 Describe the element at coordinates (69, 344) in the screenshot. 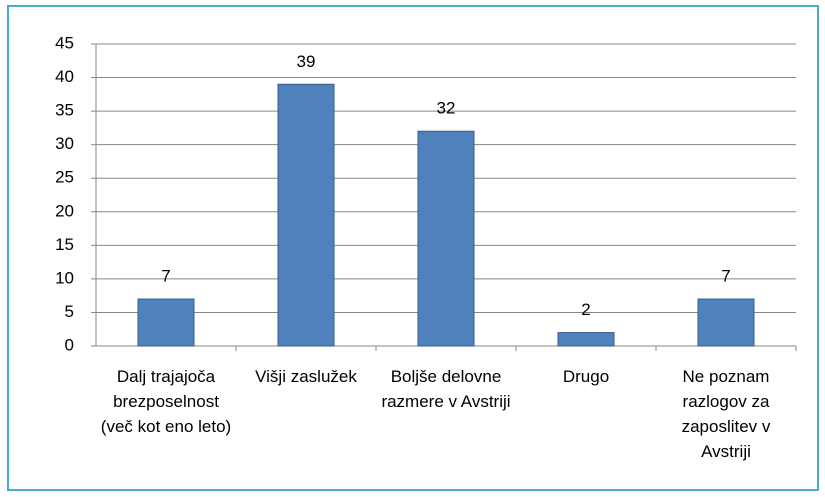

I see `y-tick-label: 0` at that location.